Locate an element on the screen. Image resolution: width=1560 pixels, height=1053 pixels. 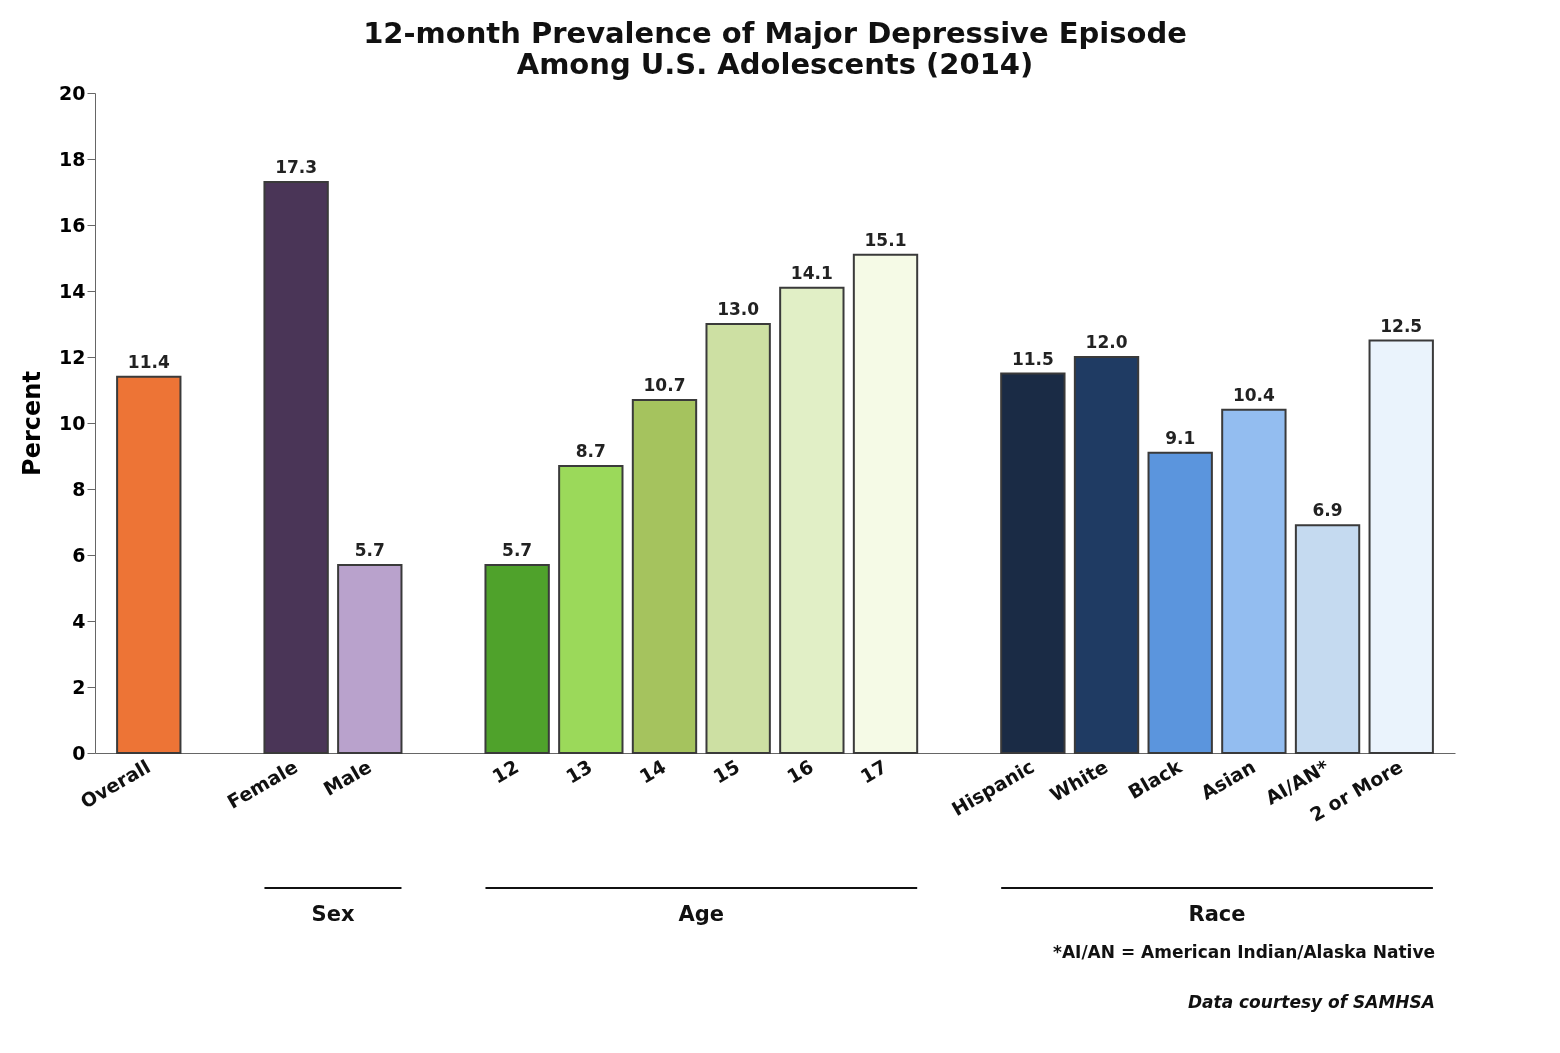
data-label: 13.0 is located at coordinates (738, 309).